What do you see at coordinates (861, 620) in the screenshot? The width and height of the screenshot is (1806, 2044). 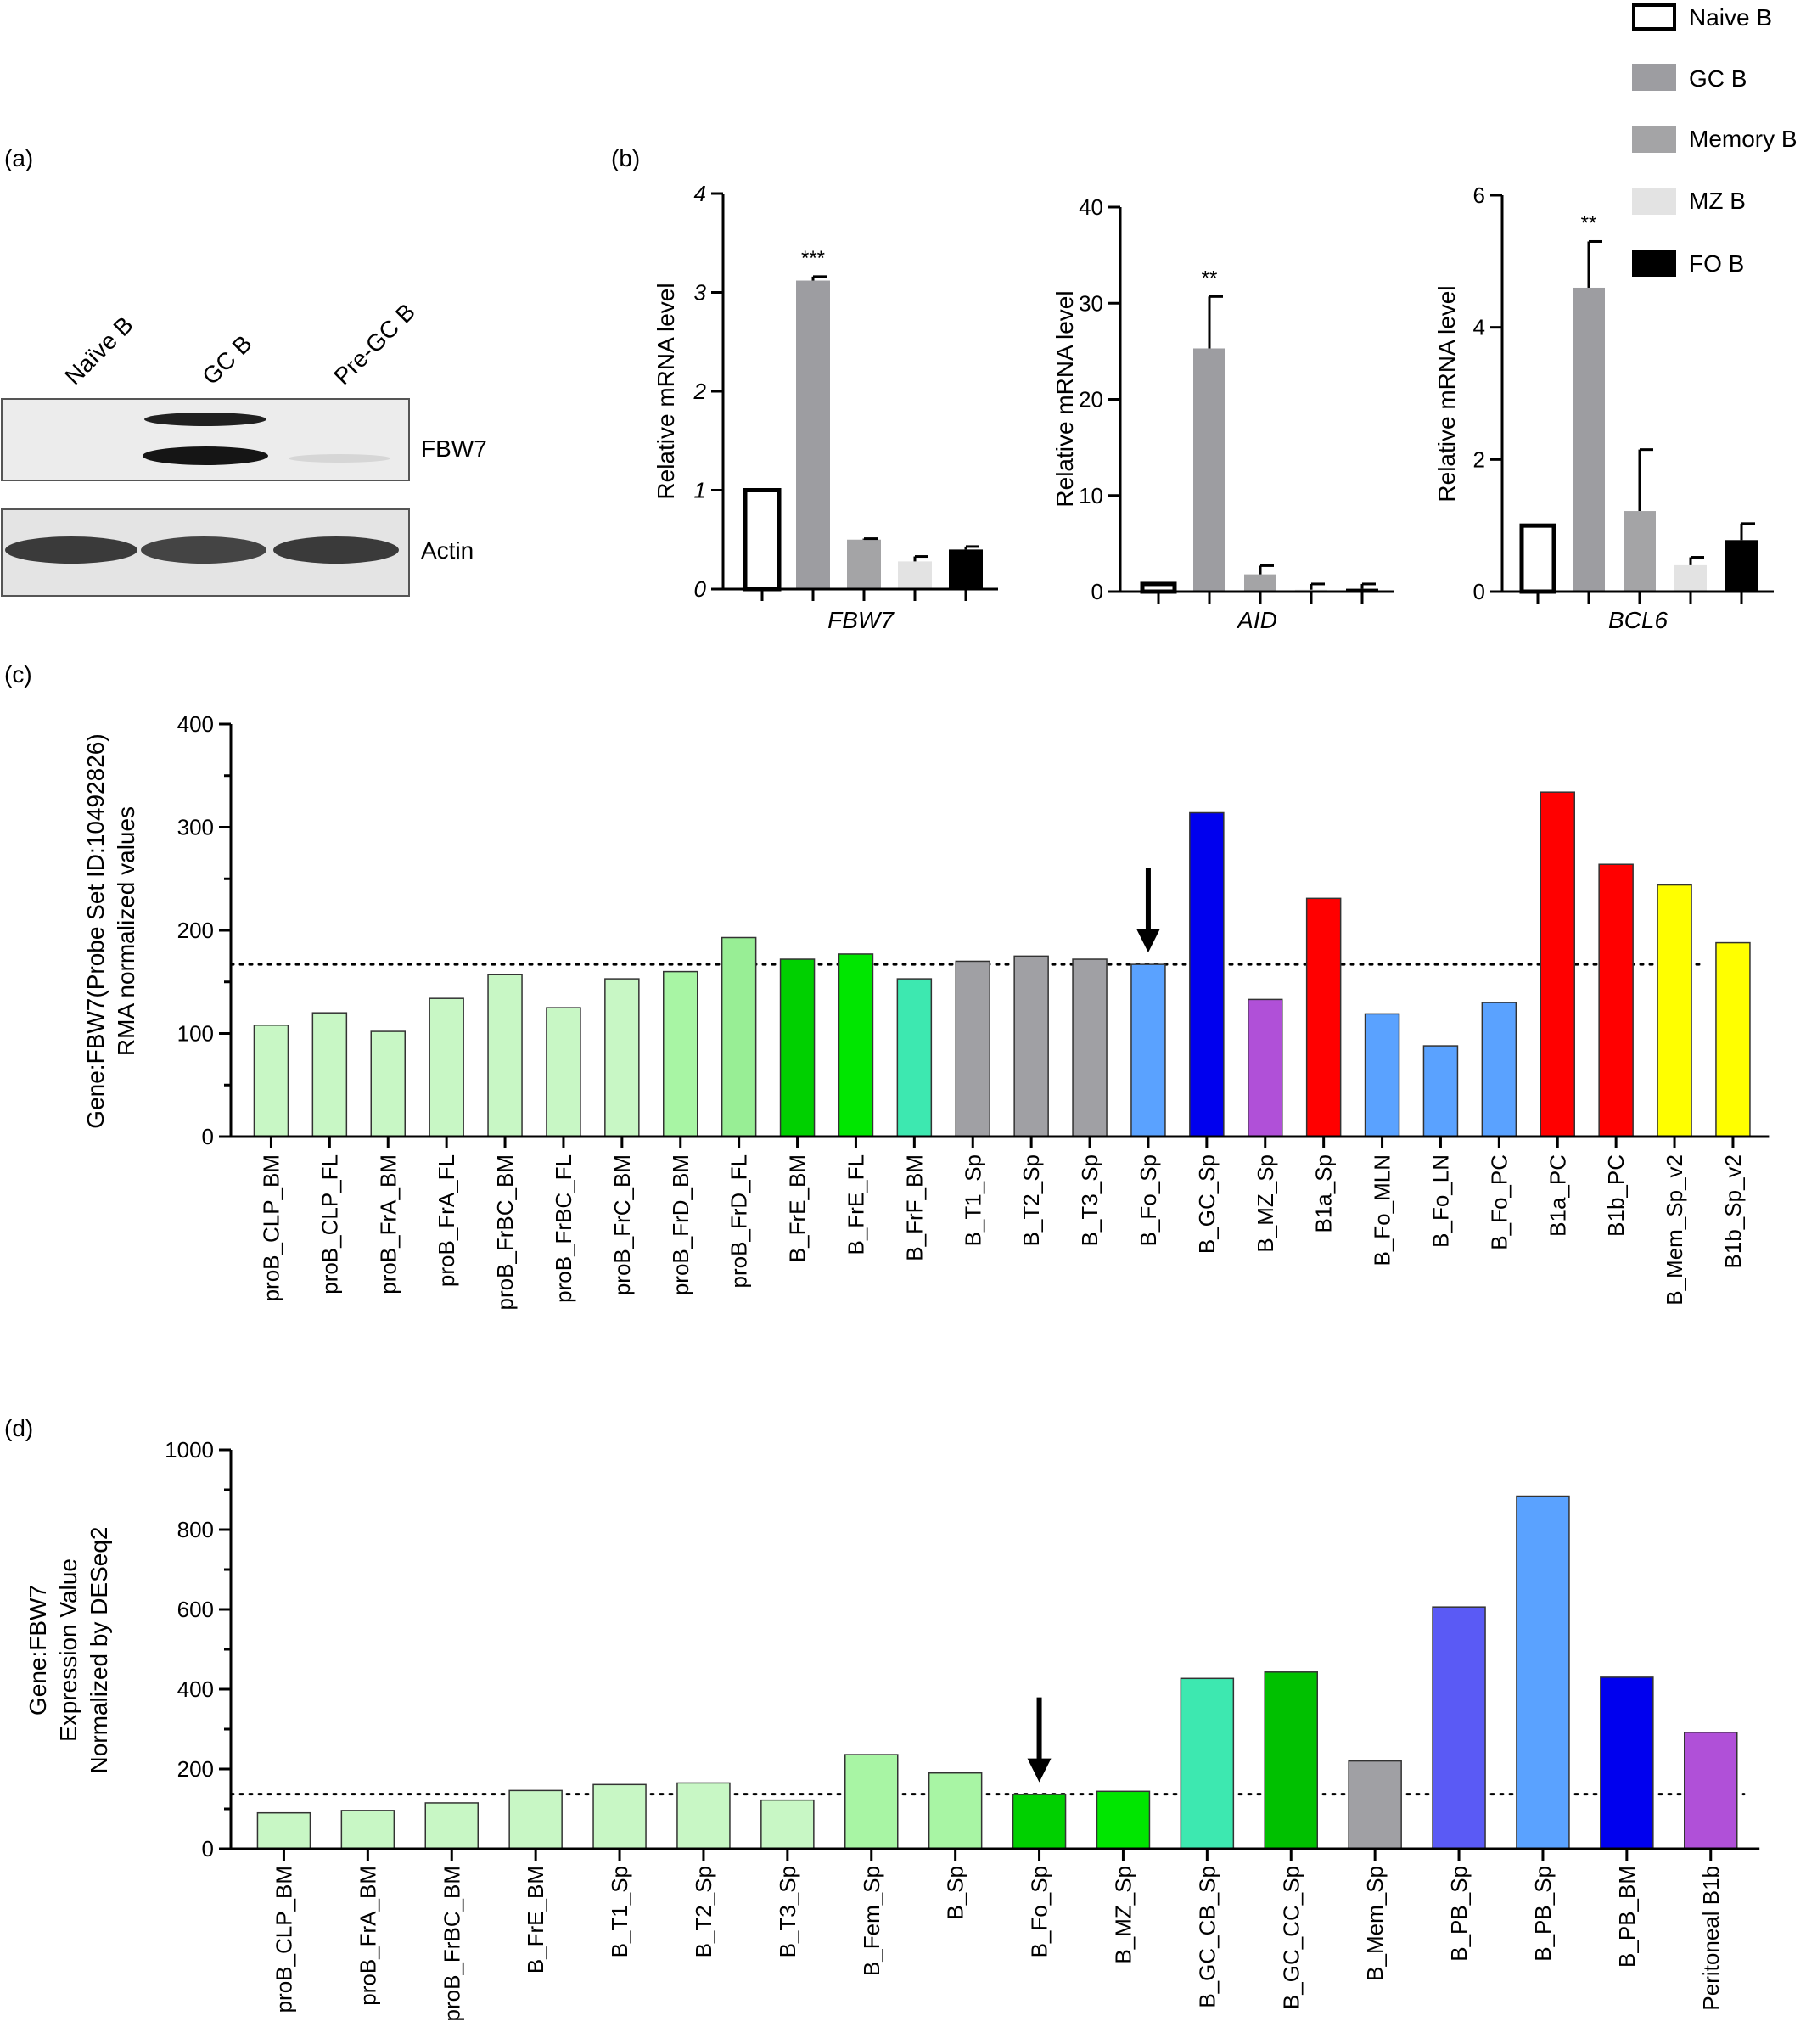 I see `b1-x-axis-label: FBW7` at bounding box center [861, 620].